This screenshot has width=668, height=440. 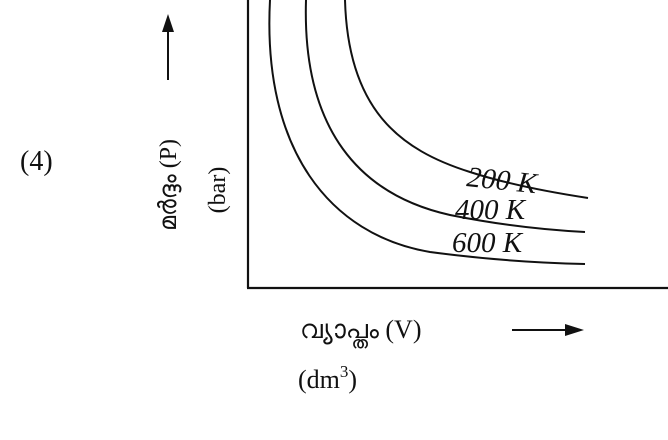 What do you see at coordinates (488, 243) in the screenshot?
I see `curve-label-600k: 600 K` at bounding box center [488, 243].